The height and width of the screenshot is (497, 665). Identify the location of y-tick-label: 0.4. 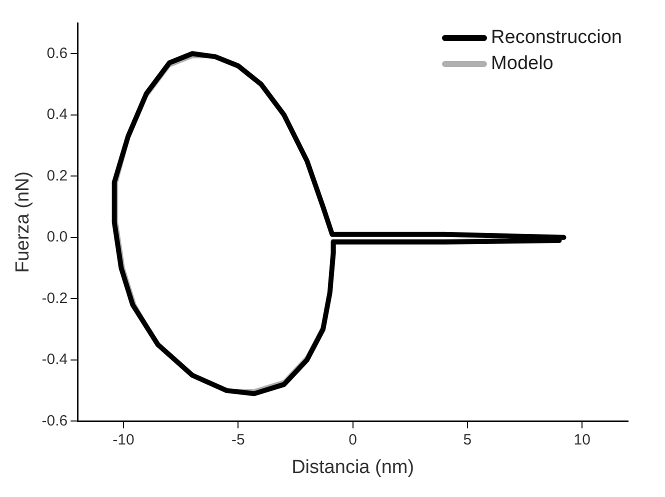
(57, 115).